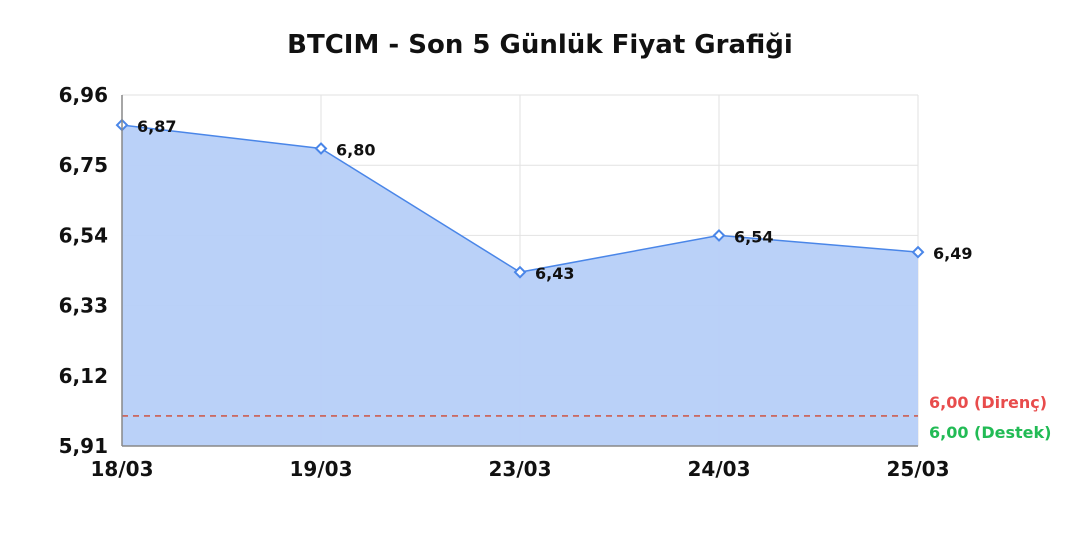 The image size is (1080, 544). Describe the element at coordinates (83, 165) in the screenshot. I see `y-tick-label: 6,75` at that location.